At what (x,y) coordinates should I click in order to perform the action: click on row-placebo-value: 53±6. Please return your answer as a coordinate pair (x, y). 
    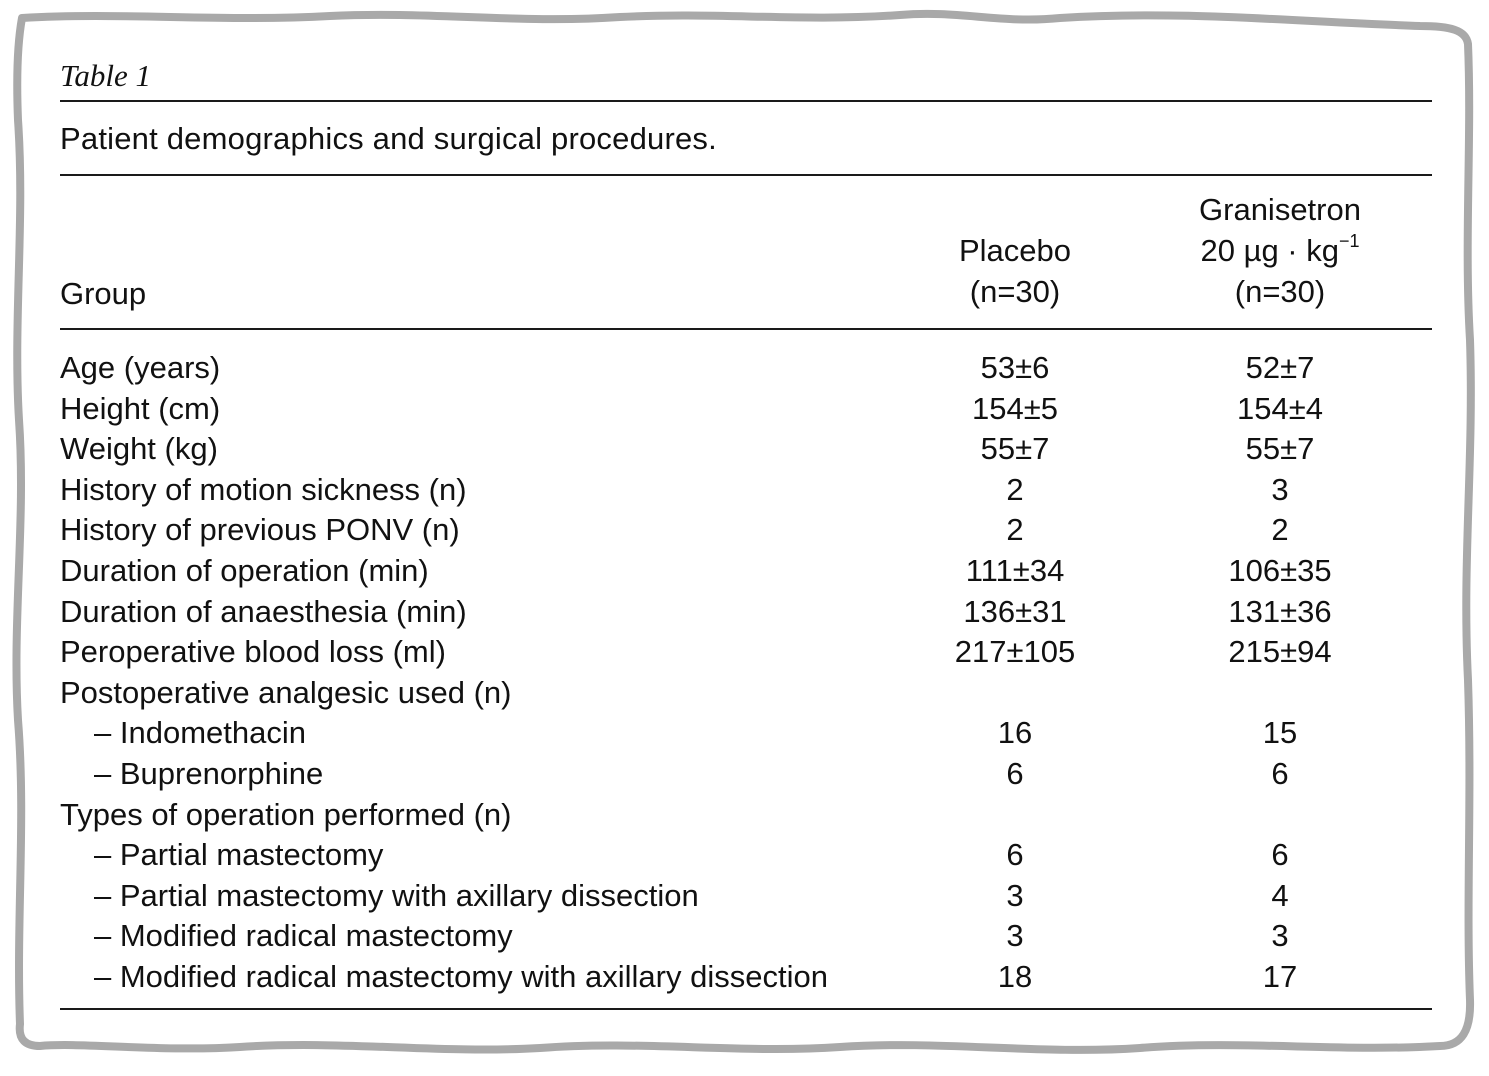
    Looking at the image, I should click on (1015, 367).